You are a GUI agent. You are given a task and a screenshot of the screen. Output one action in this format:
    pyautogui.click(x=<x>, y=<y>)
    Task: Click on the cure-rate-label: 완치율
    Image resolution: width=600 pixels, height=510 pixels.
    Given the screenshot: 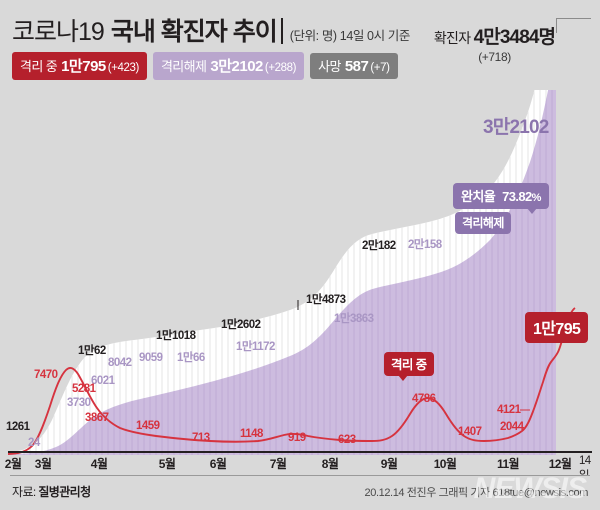 What is the action you would take?
    pyautogui.click(x=478, y=196)
    